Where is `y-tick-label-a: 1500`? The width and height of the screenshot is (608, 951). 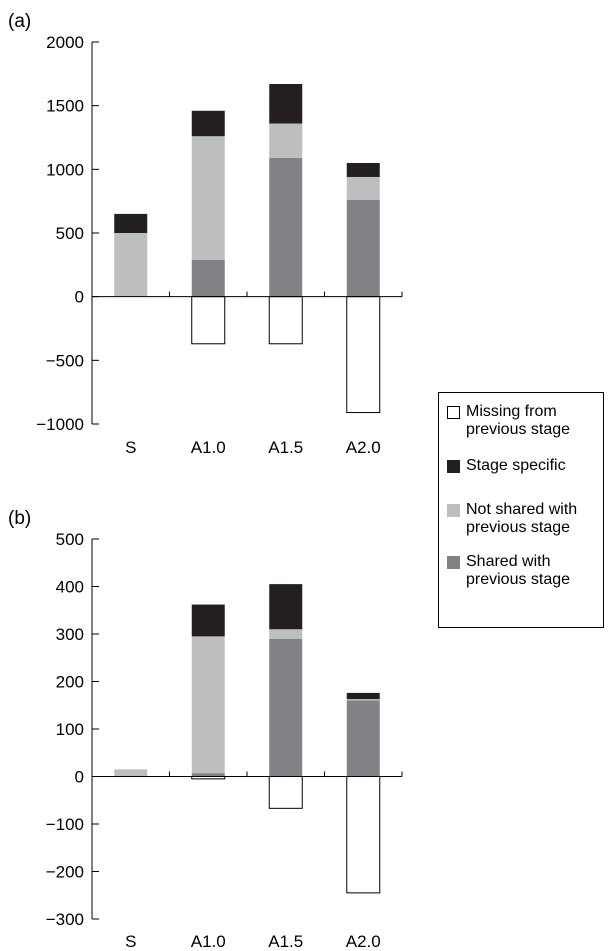 y-tick-label-a: 1500 is located at coordinates (65, 106).